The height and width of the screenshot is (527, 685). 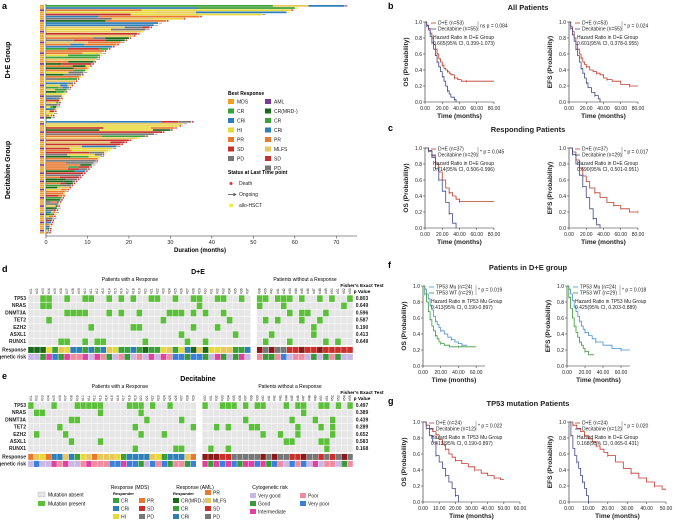 What do you see at coordinates (242, 291) in the screenshot?
I see `oncoprint-patient-id: #36` at bounding box center [242, 291].